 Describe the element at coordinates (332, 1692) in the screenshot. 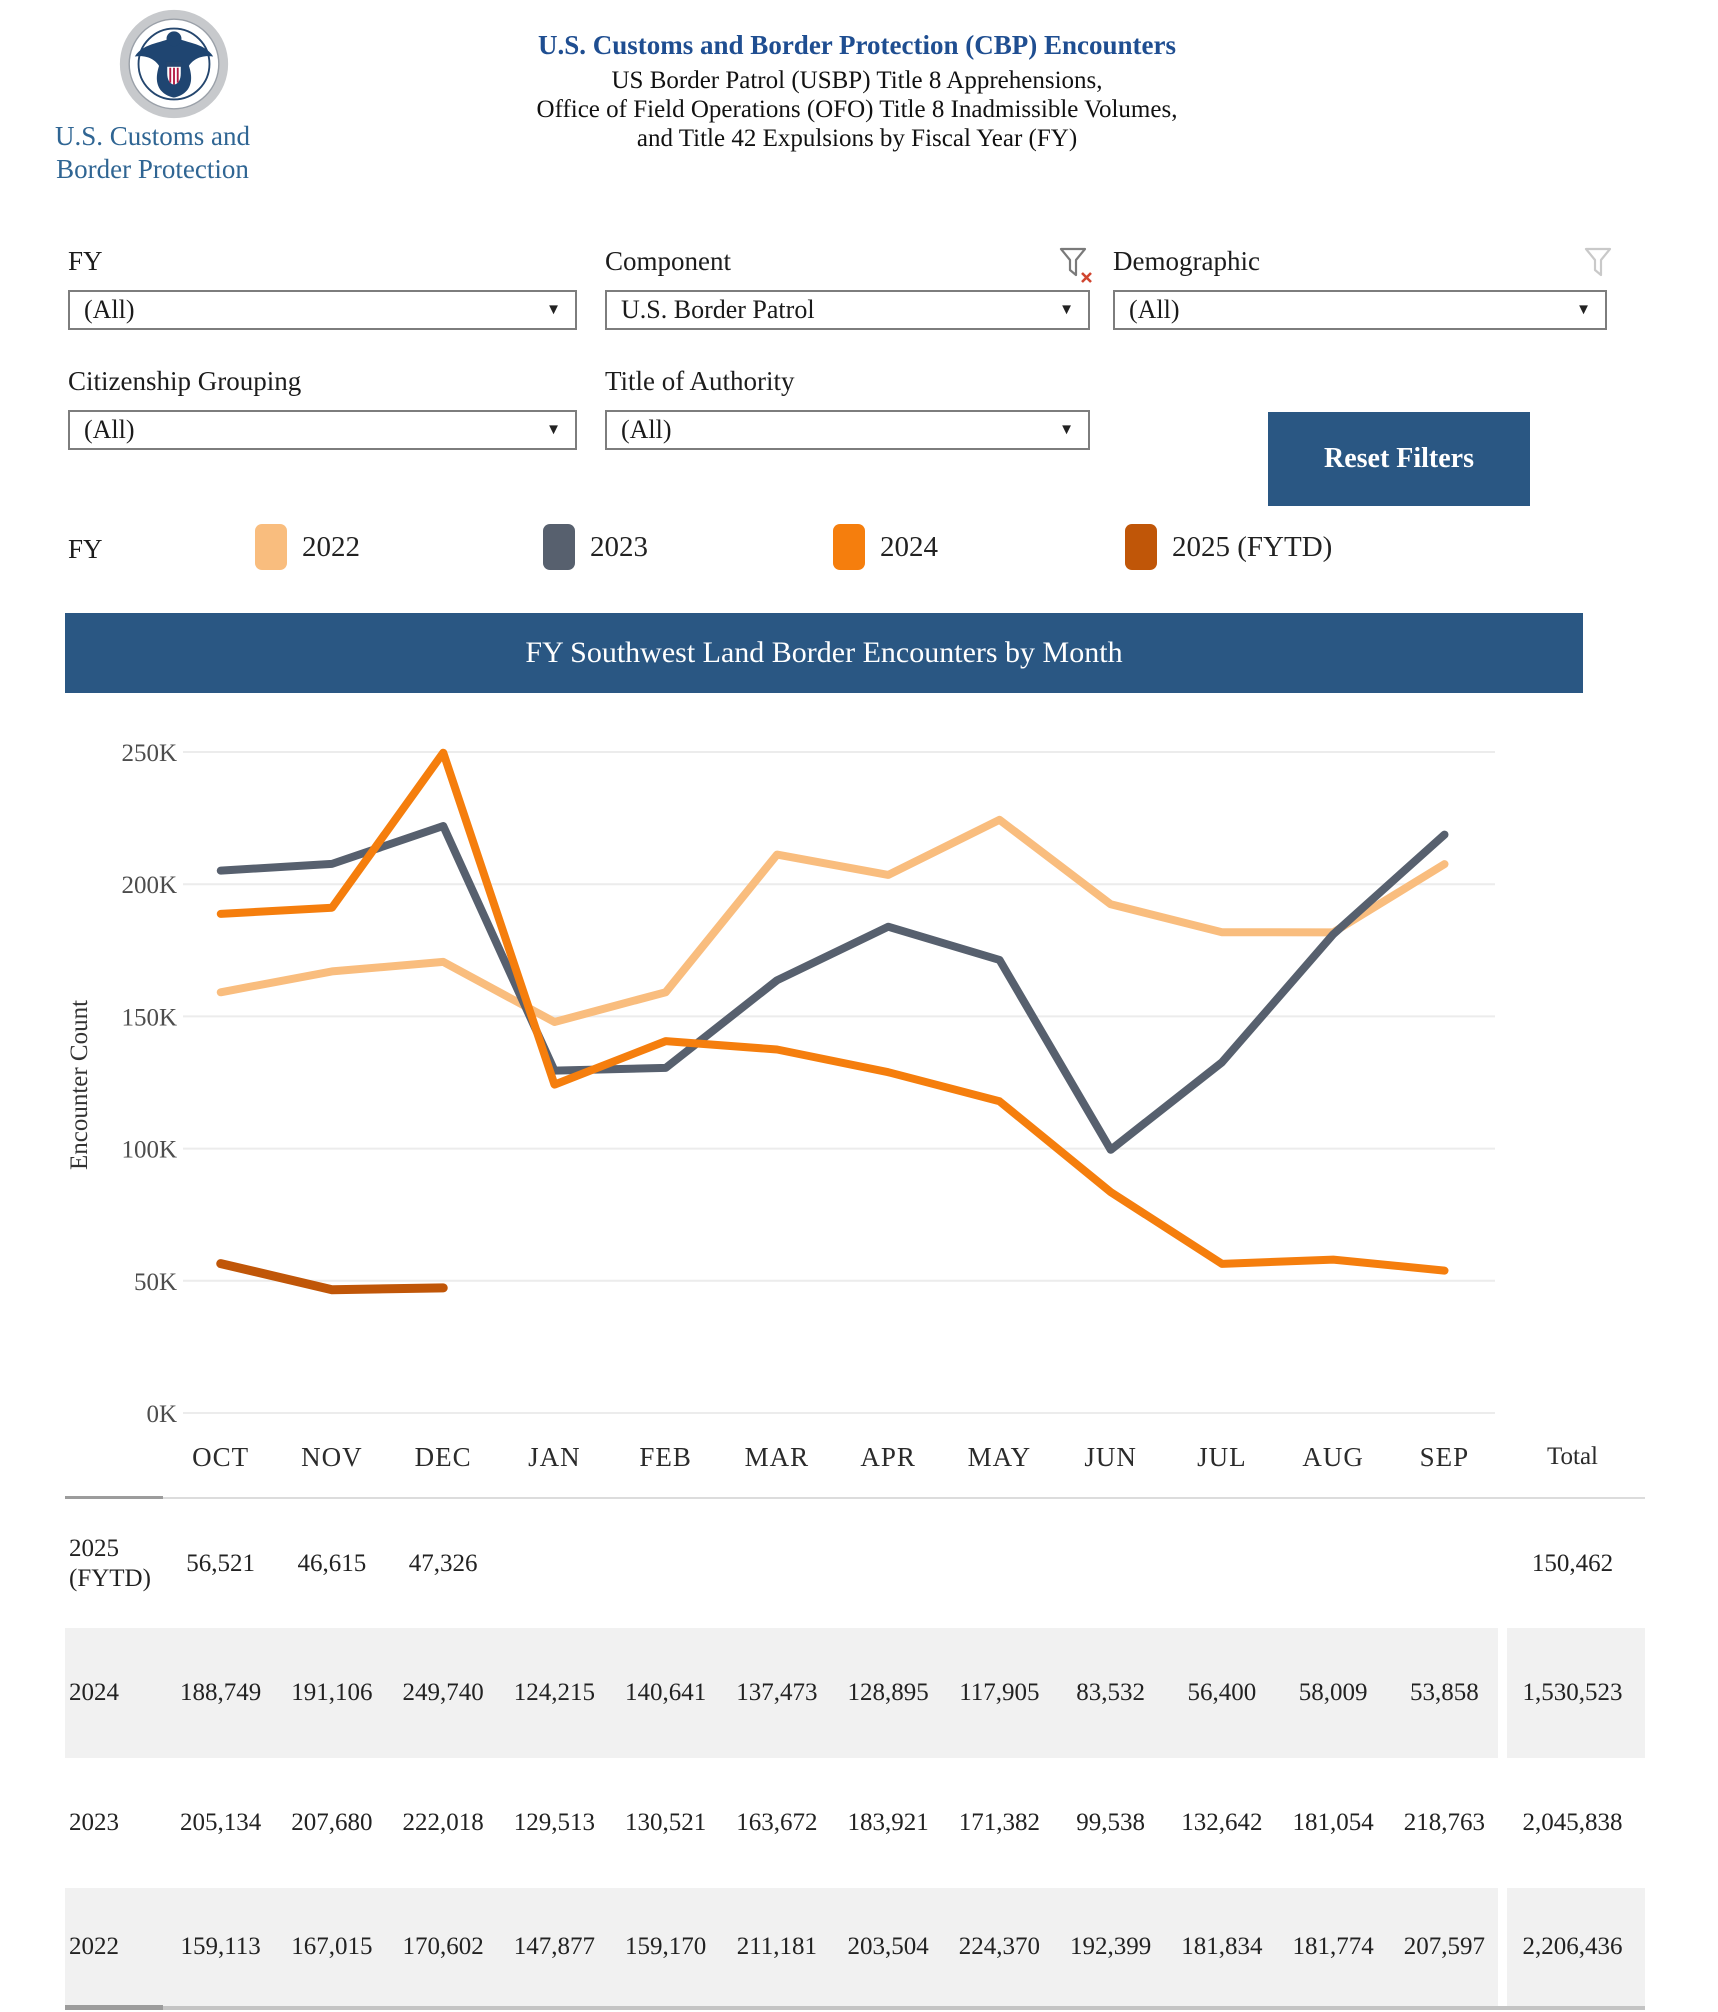

I see `cell-2024-nov: 191,106` at that location.